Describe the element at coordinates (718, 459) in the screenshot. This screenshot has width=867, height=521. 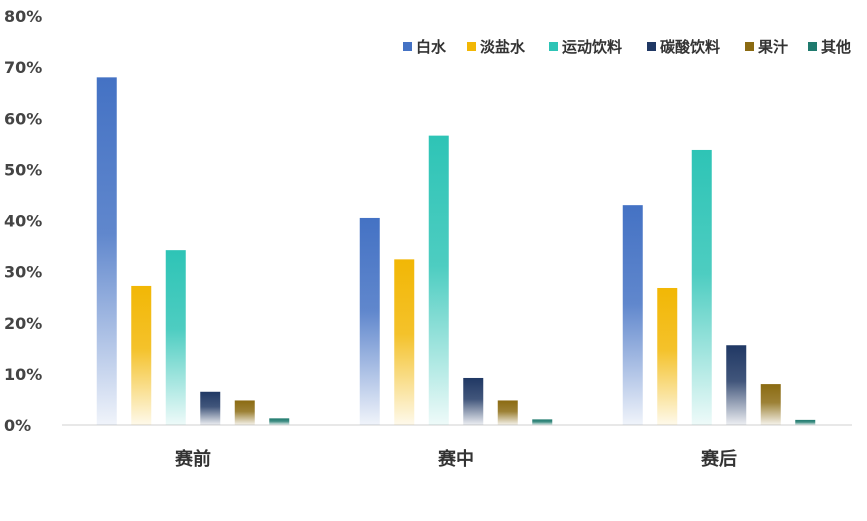
I see `x-category-label: 赛后` at that location.